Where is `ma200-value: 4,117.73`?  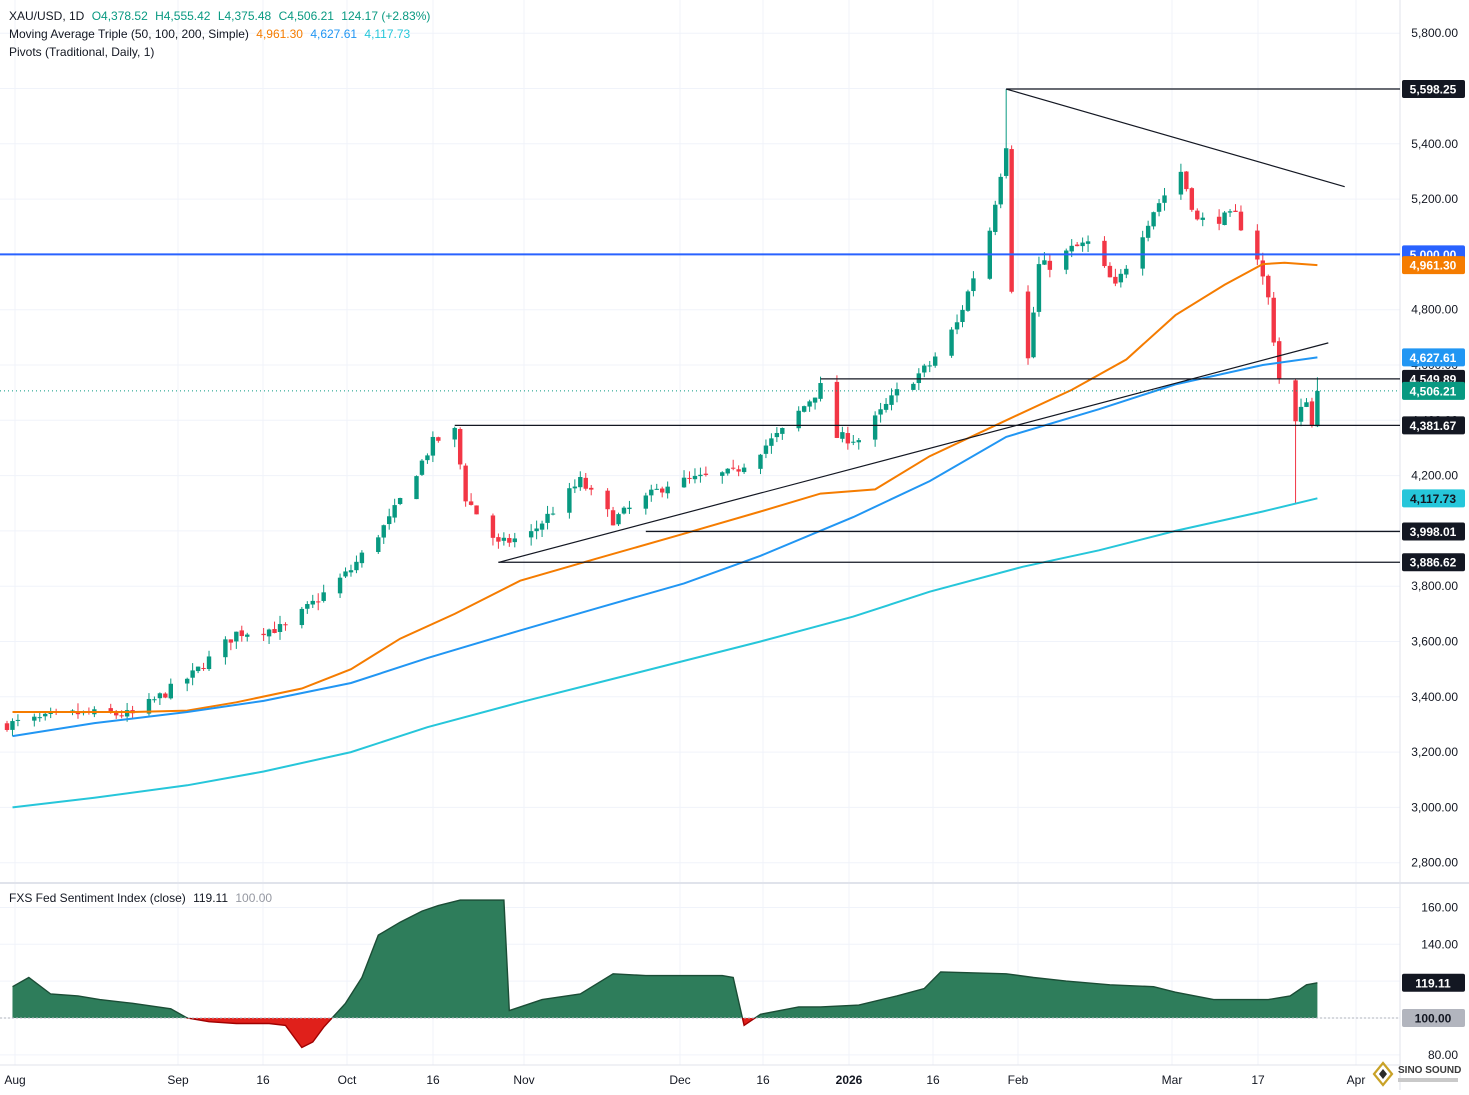 ma200-value: 4,117.73 is located at coordinates (387, 34).